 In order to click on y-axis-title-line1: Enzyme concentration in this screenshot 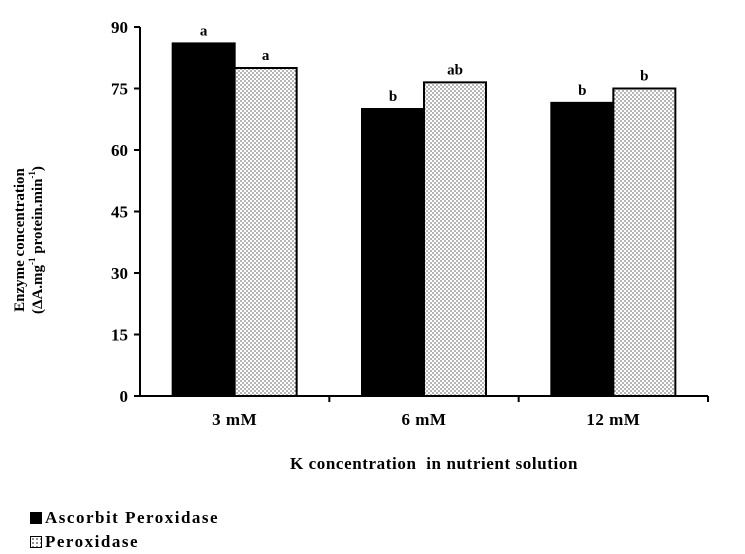, I will do `click(20, 239)`.